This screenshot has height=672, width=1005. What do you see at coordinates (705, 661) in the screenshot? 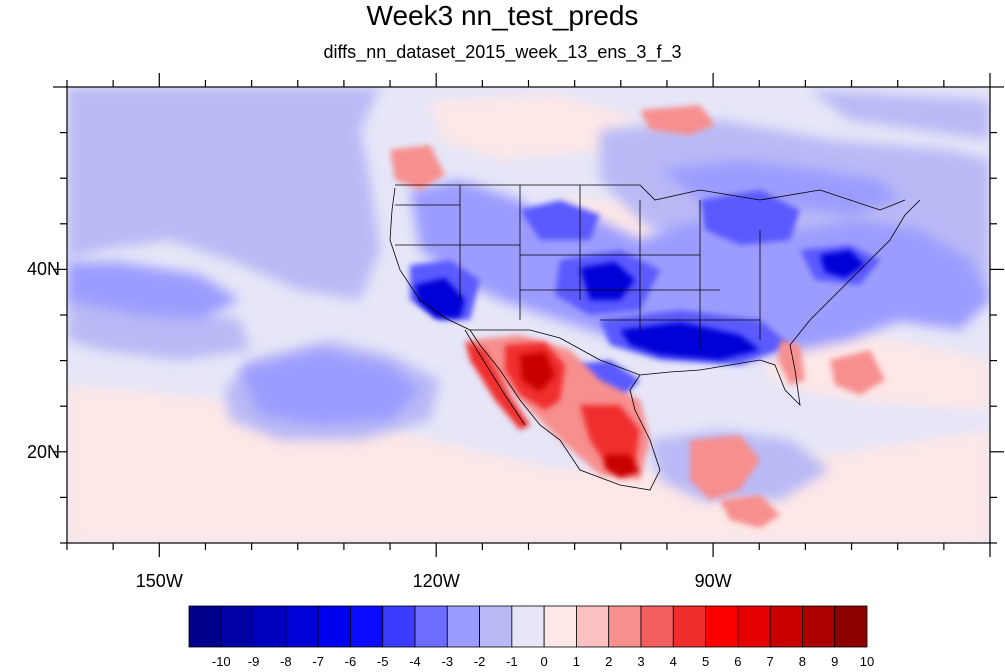
I see `colorbar-label: 5` at bounding box center [705, 661].